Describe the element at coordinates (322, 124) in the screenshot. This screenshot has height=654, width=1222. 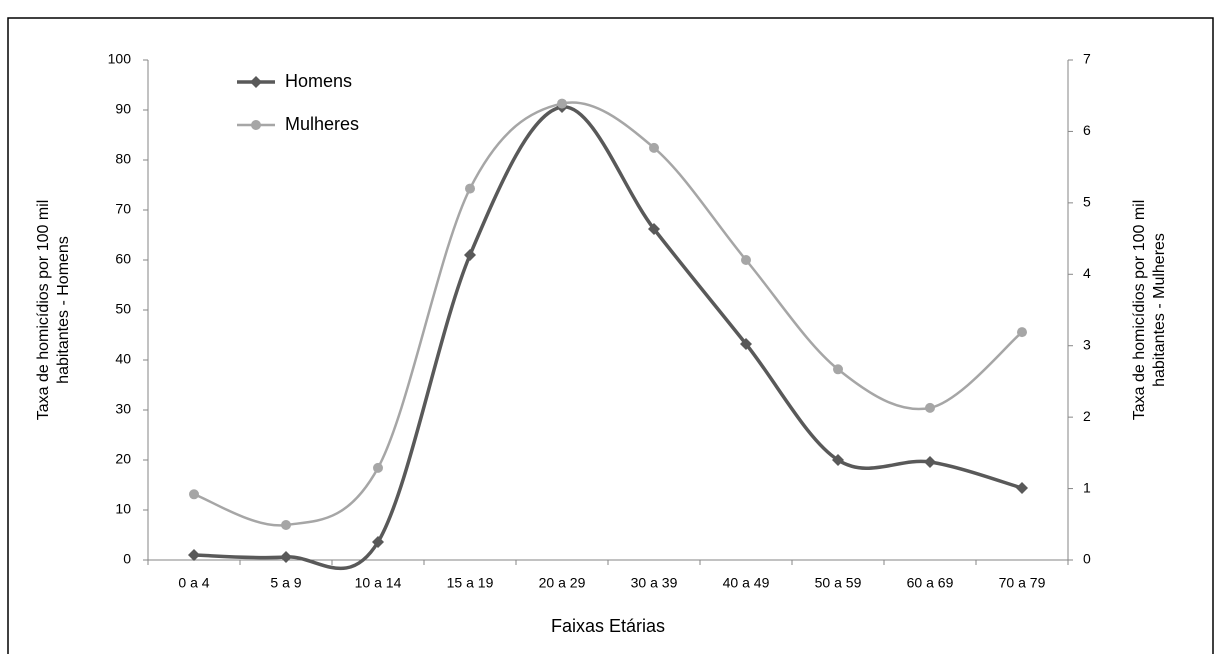
I see `legend-label: Mulheres` at that location.